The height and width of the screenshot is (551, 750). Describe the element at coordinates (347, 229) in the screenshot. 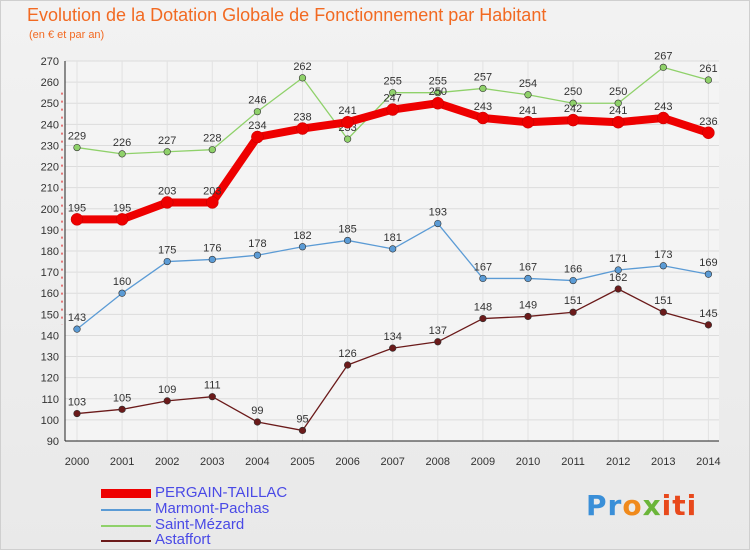

I see `data-label-marmont-pachas-2006: 185` at that location.